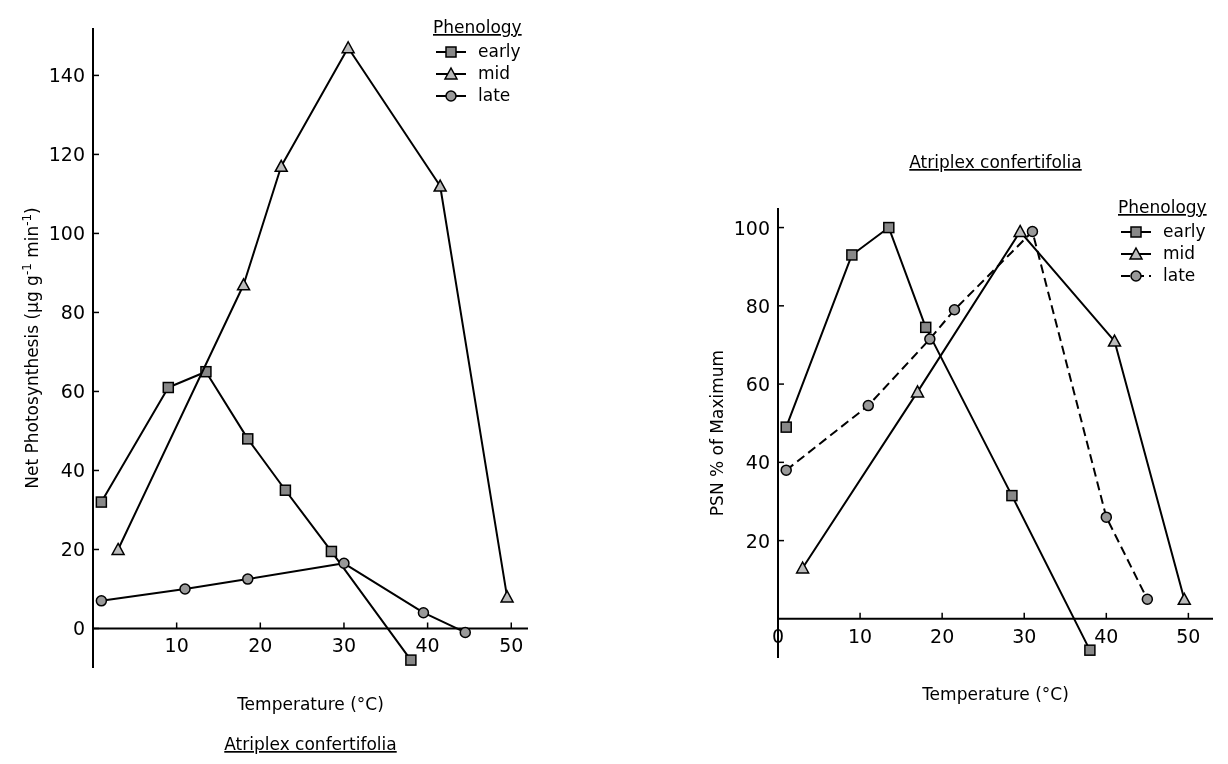  I want to click on y-axis-title: PSN % of Maximum, so click(717, 433).